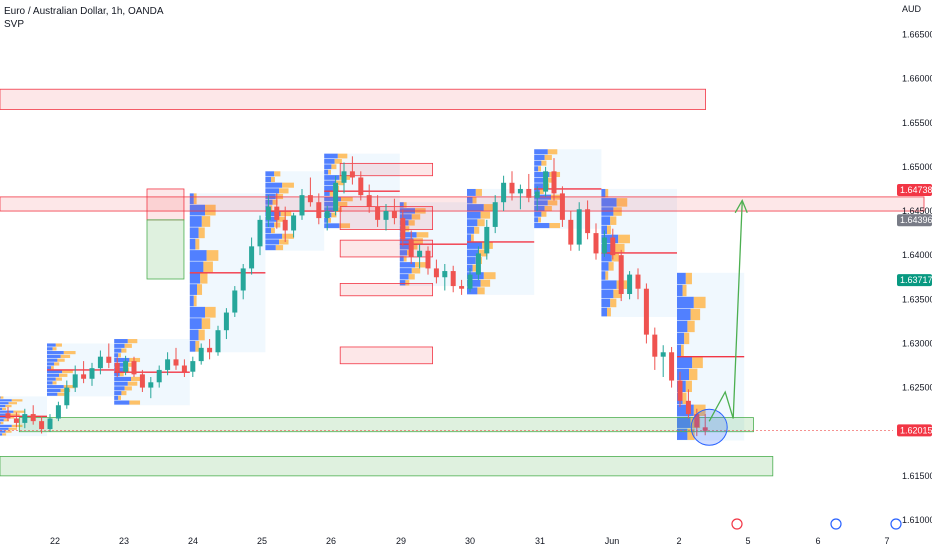 The height and width of the screenshot is (550, 932). What do you see at coordinates (912, 9) in the screenshot?
I see `currency-label: AUD` at bounding box center [912, 9].